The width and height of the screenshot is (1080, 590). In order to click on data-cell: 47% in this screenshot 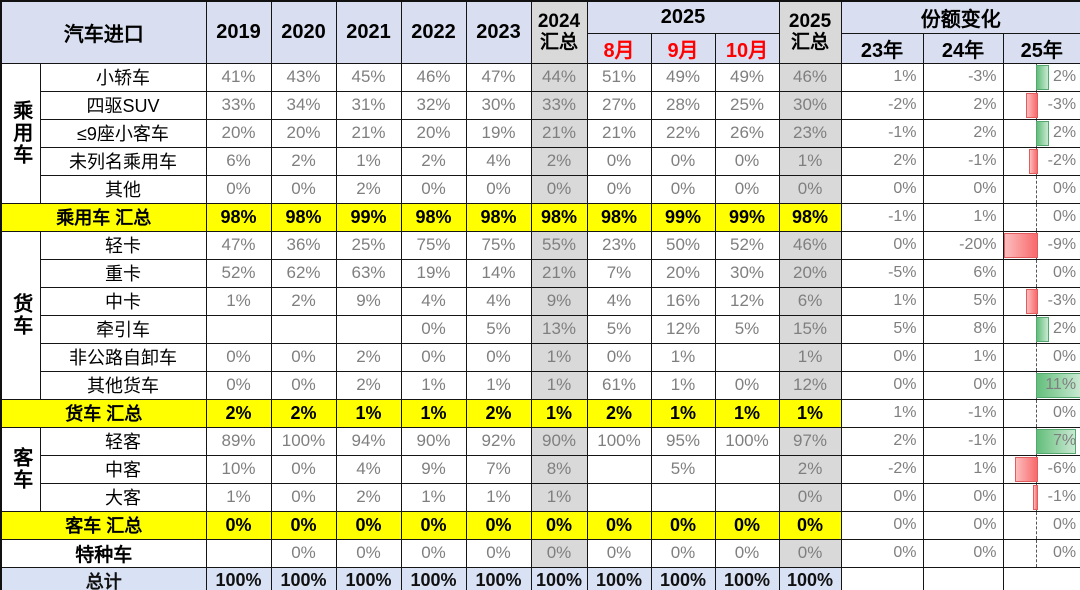, I will do `click(238, 245)`.